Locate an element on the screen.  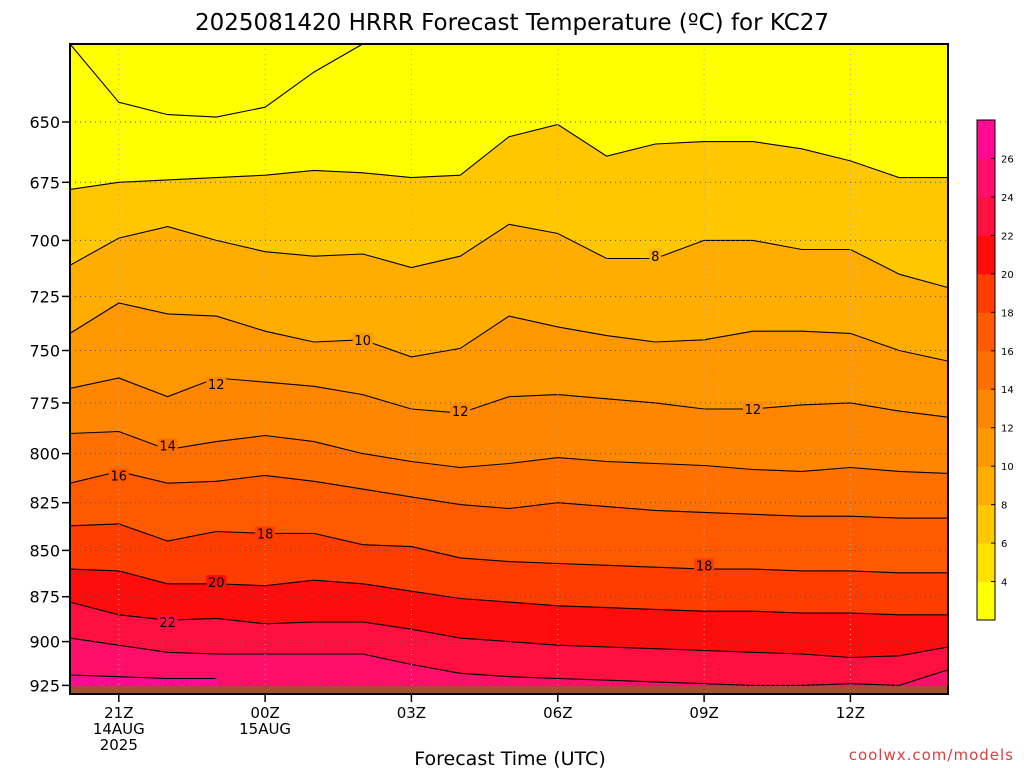
x-tick-label: 14AUG is located at coordinates (119, 729).